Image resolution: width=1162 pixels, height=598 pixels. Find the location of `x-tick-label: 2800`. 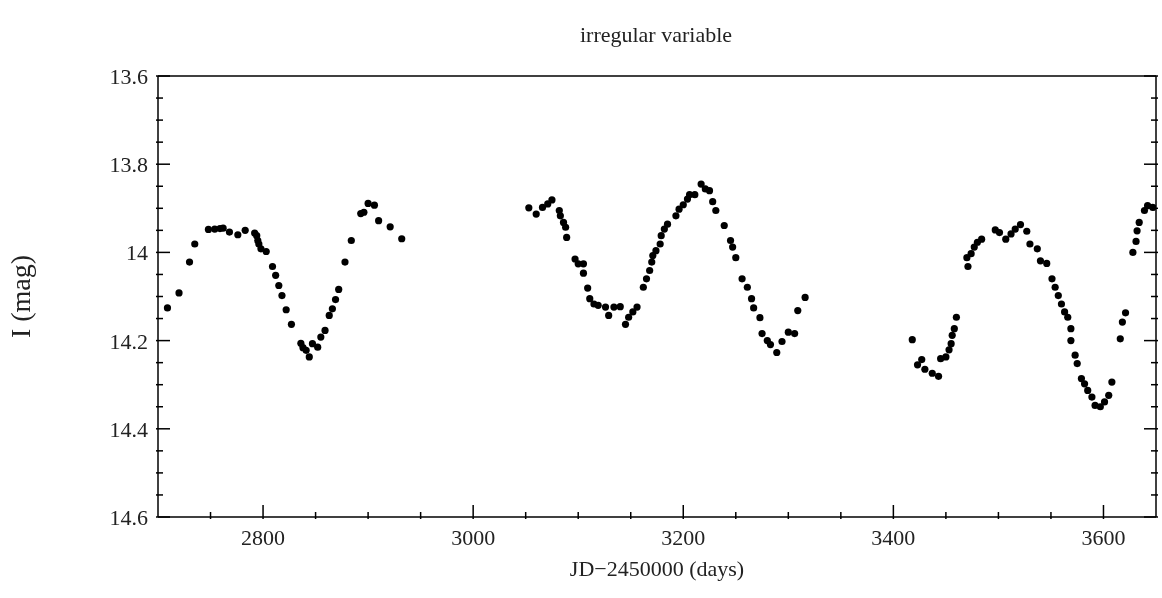

x-tick-label: 2800 is located at coordinates (263, 537).